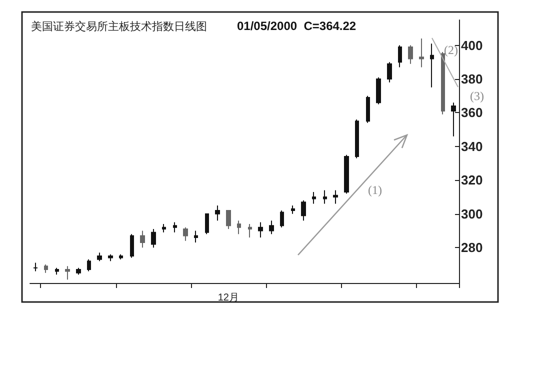 This screenshot has width=545, height=376. I want to click on chart-title: 美国证券交易所主板技术指数日线图, so click(119, 26).